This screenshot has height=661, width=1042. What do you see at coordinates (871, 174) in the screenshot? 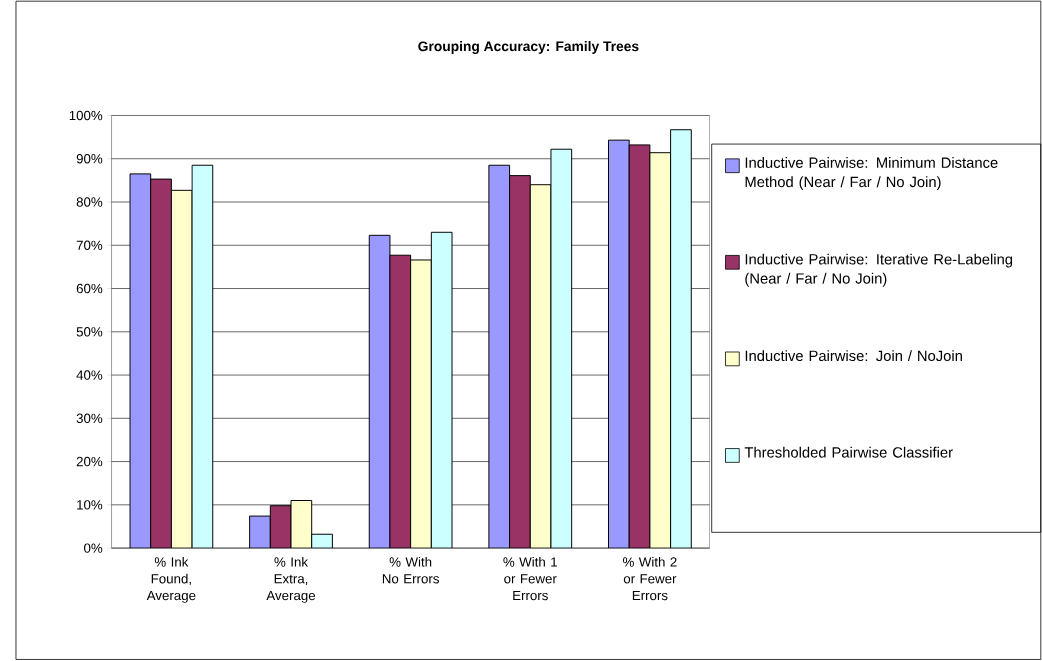
I see `legend-label: Inductive Pairwise: Minimum Distance Method (Near / Far / No Join)` at bounding box center [871, 174].